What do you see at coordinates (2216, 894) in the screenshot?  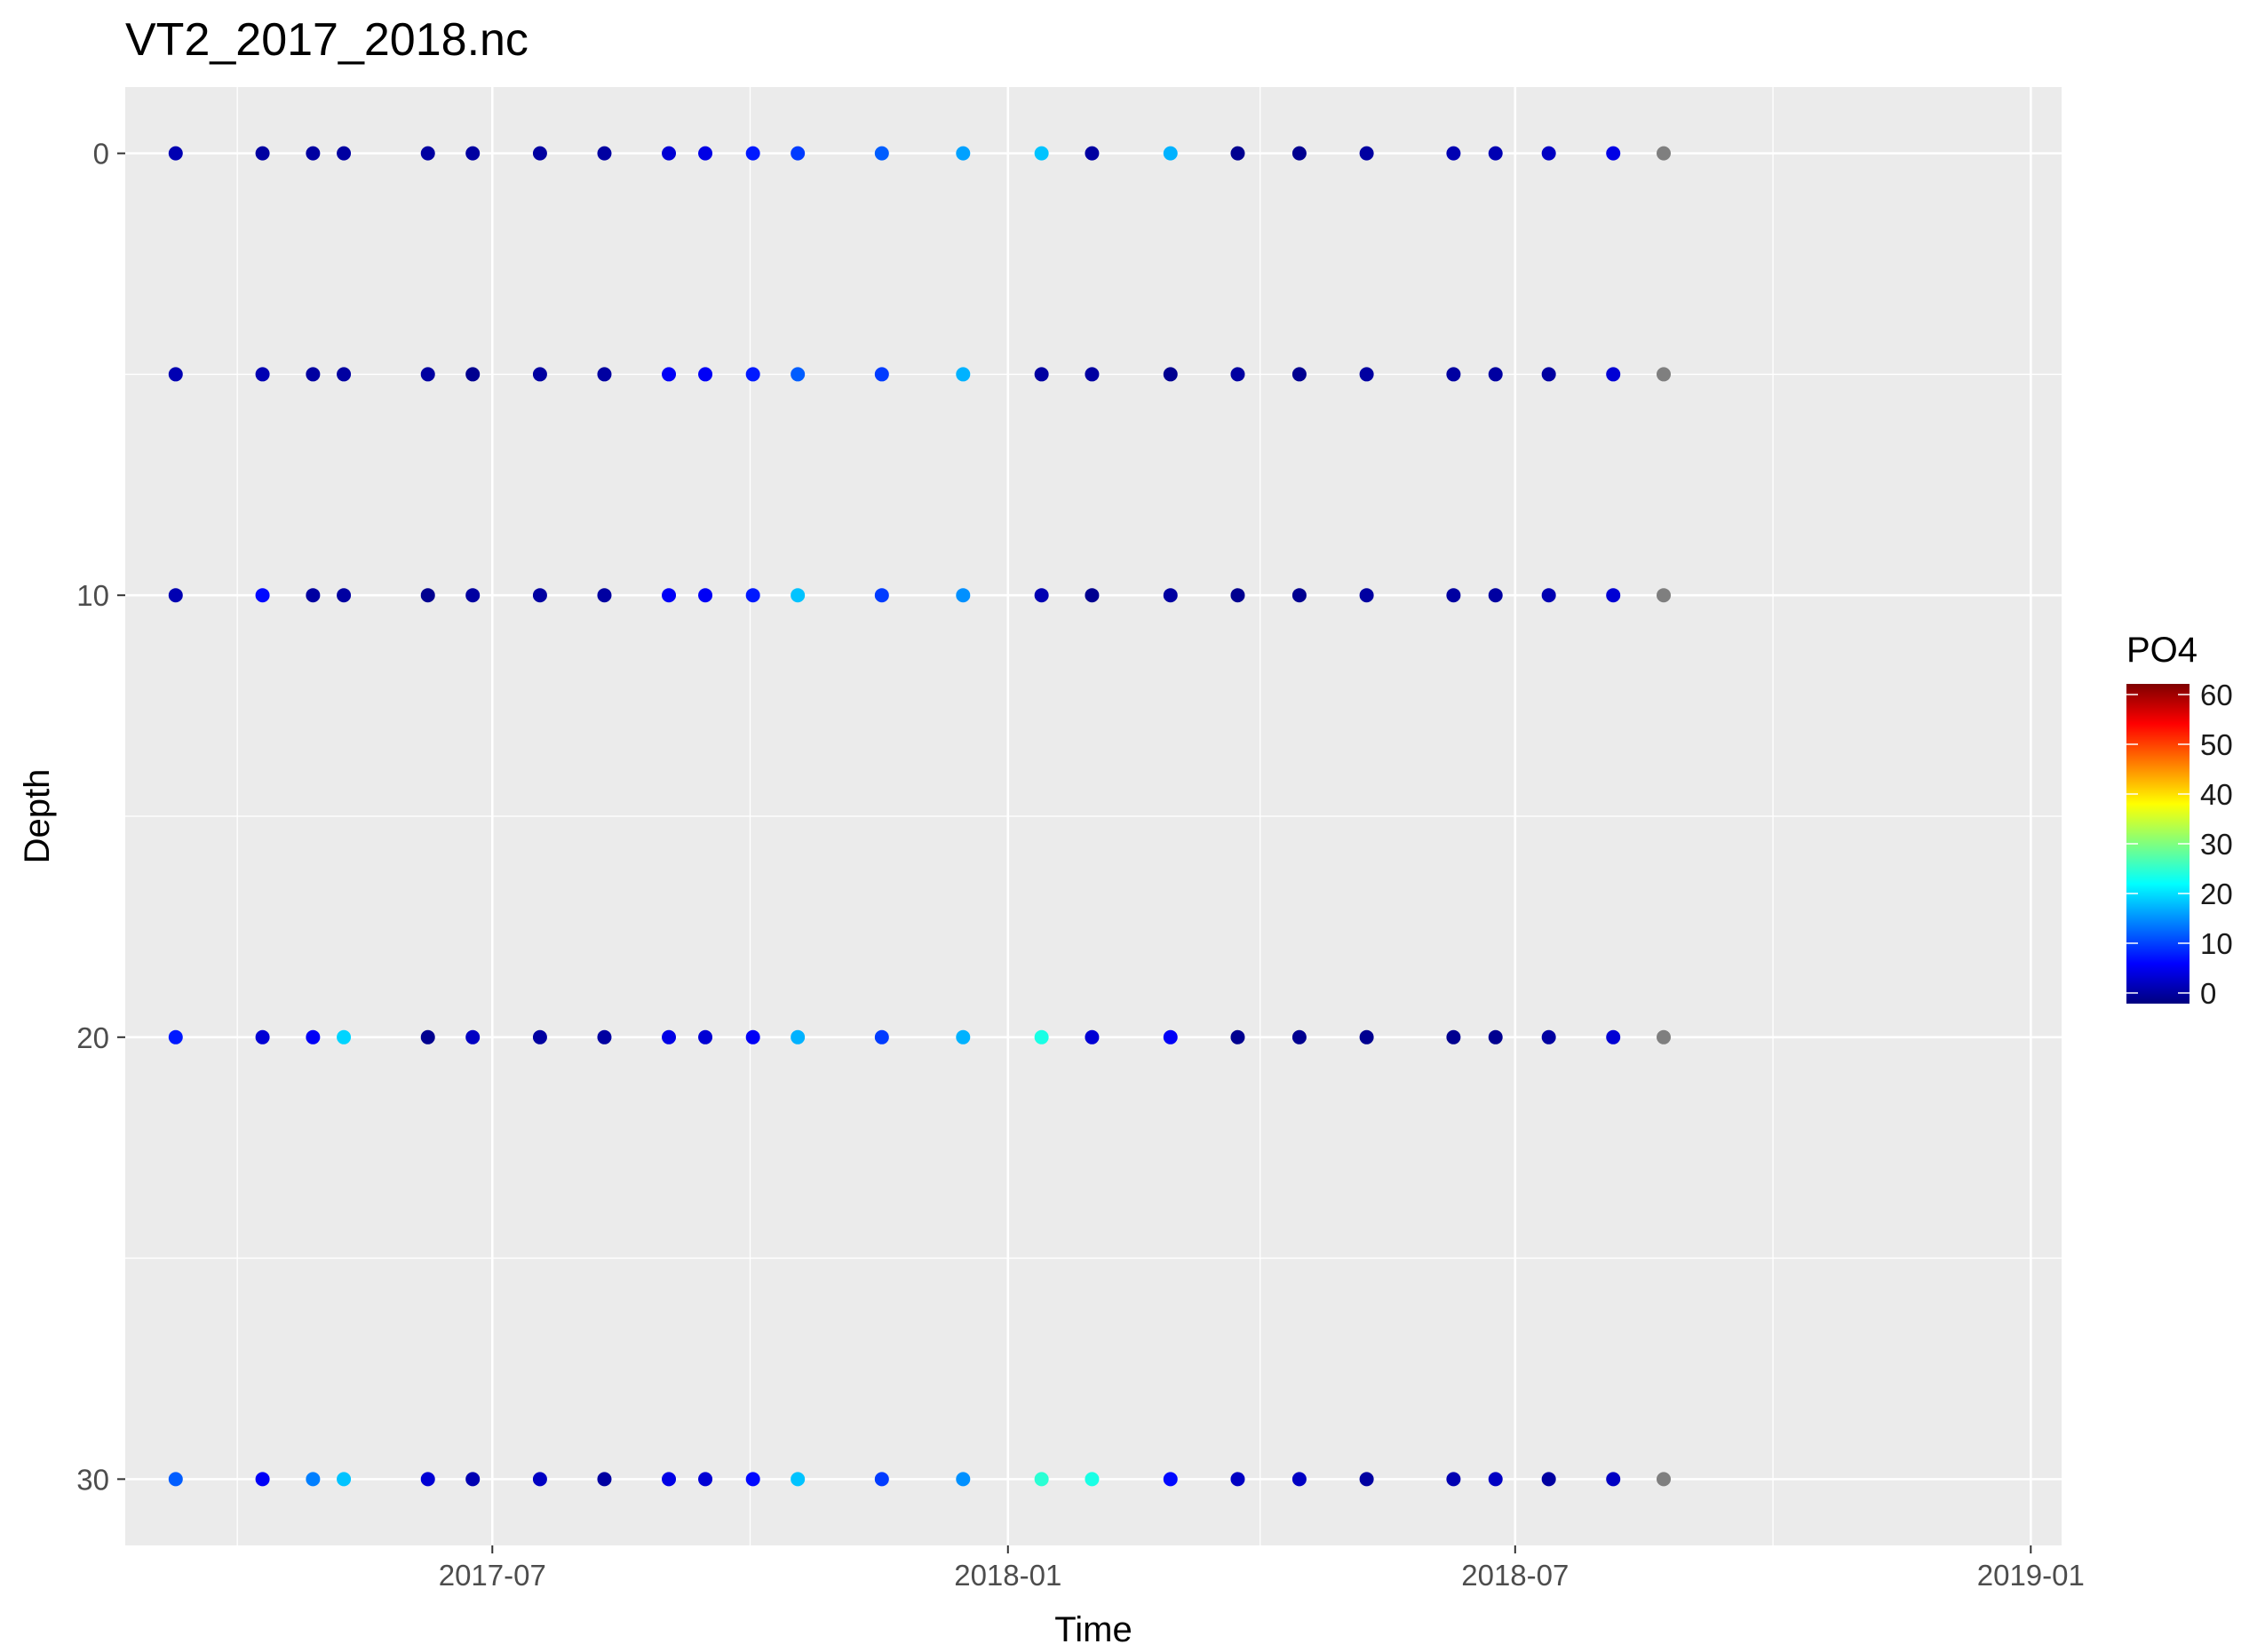 I see `legend-tick-label: 20` at bounding box center [2216, 894].